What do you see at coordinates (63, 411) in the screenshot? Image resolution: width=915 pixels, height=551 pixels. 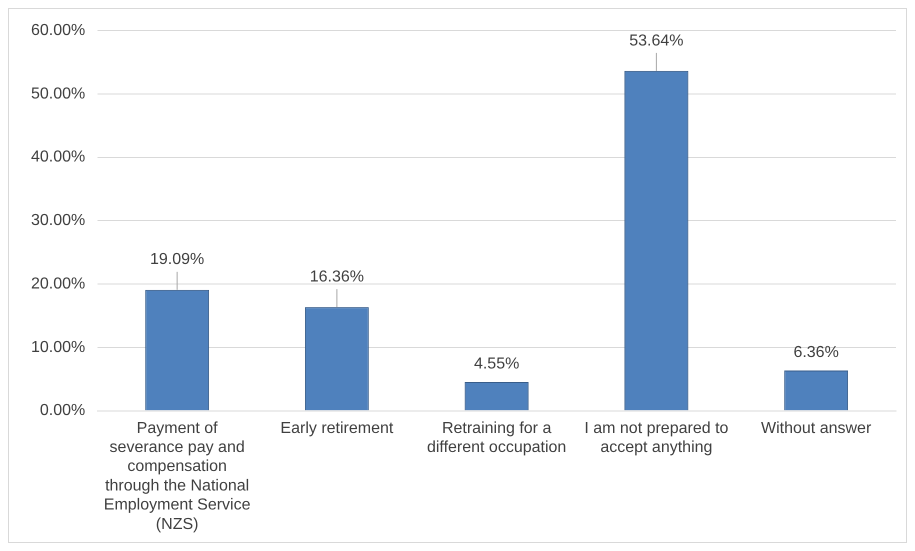 I see `y-tick-label: 0.00%` at bounding box center [63, 411].